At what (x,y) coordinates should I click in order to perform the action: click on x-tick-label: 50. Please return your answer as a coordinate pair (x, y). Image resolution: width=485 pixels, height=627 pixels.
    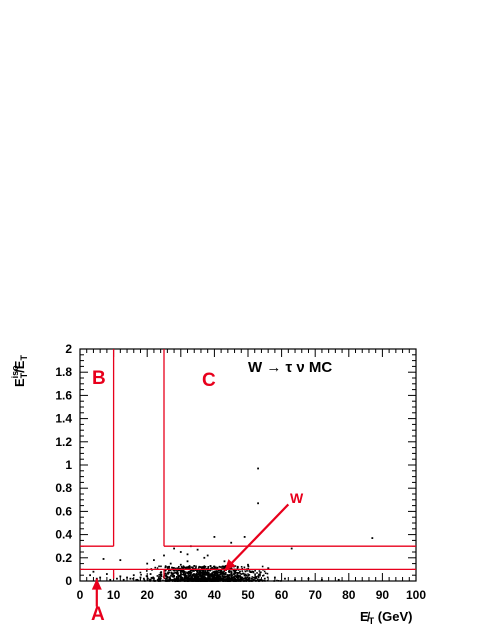
    Looking at the image, I should click on (248, 595).